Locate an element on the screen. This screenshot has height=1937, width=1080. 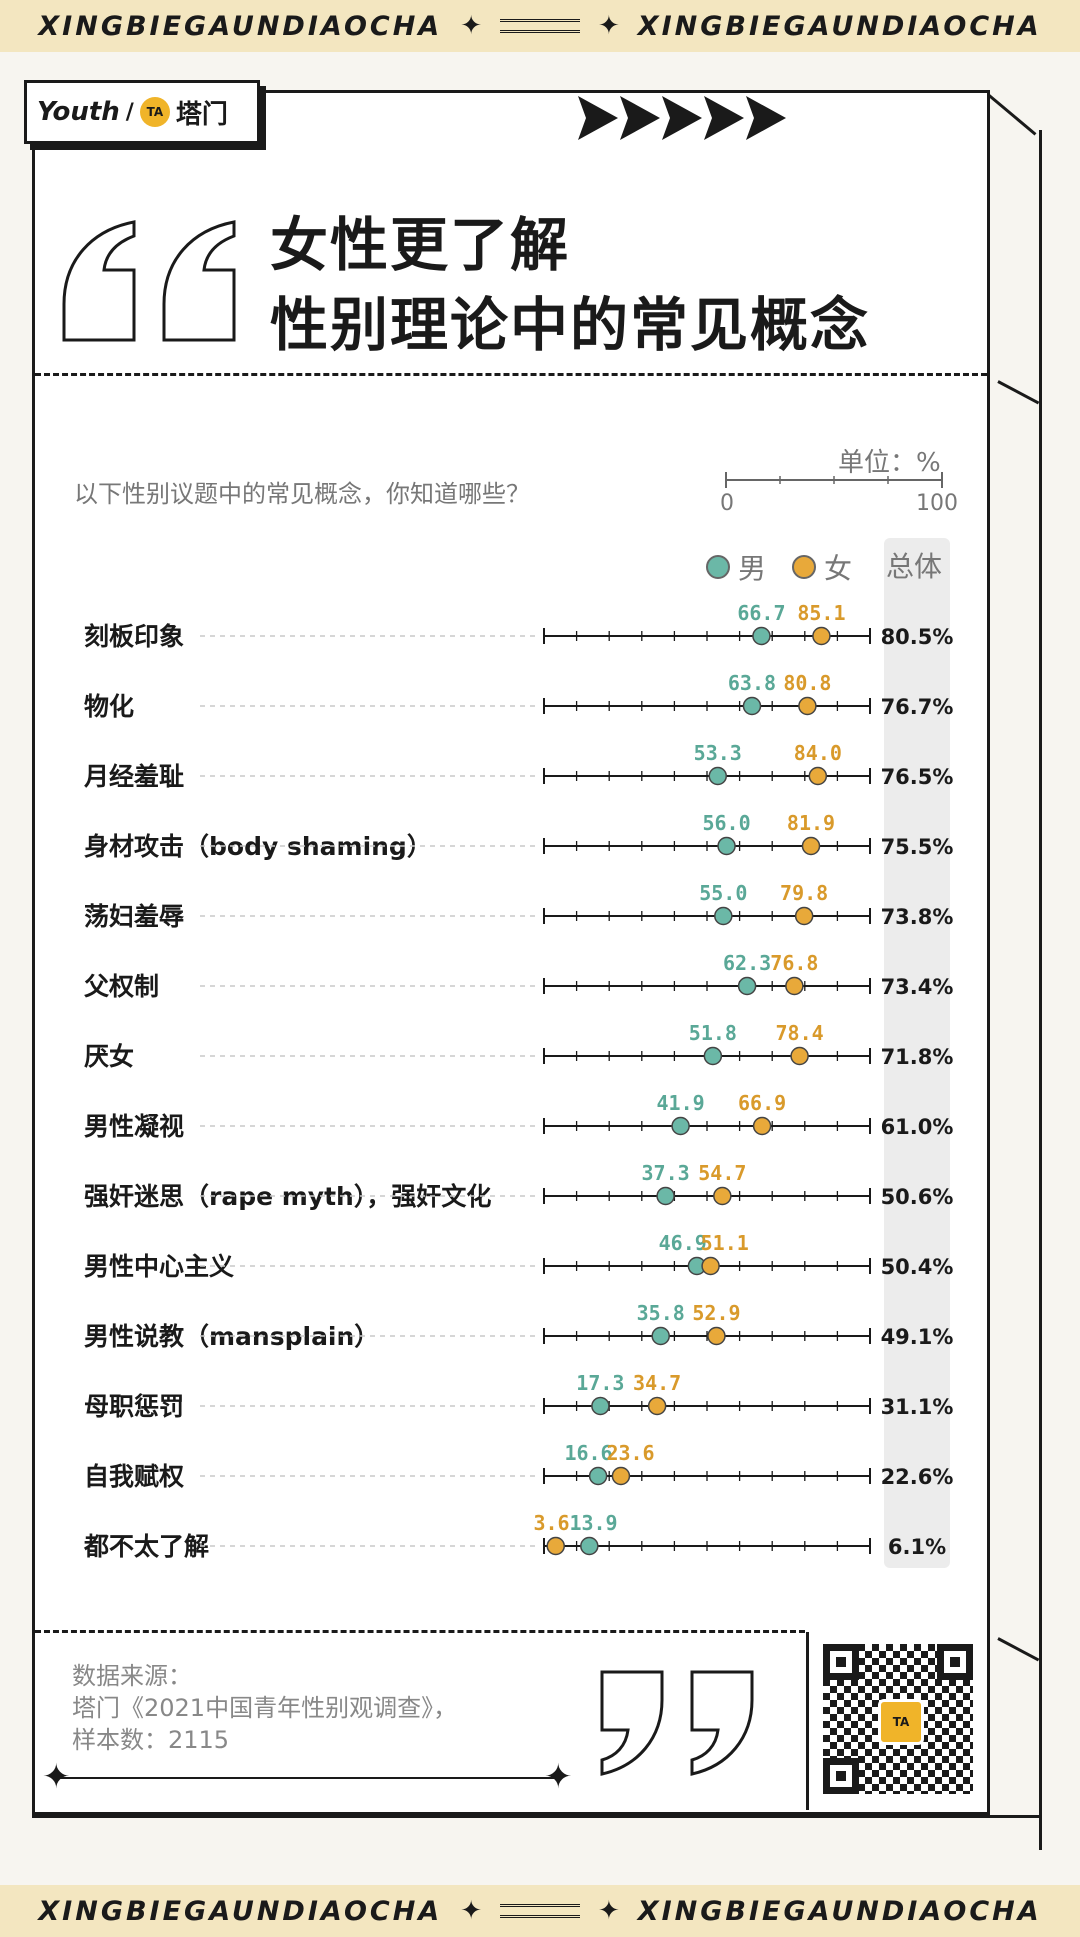
female-value-label: 3.6 is located at coordinates (551, 1523).